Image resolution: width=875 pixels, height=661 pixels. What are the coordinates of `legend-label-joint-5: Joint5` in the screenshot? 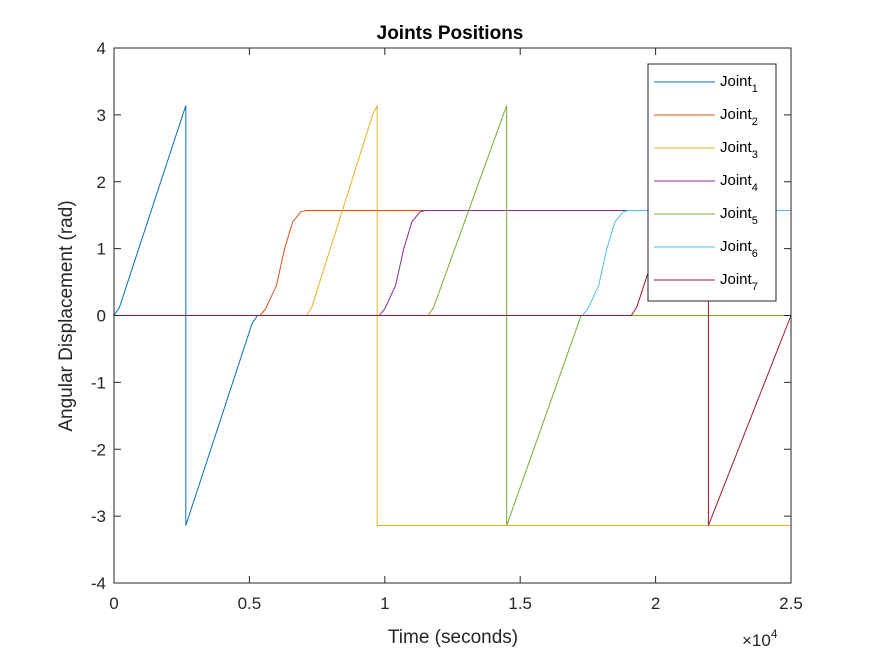 It's located at (739, 216).